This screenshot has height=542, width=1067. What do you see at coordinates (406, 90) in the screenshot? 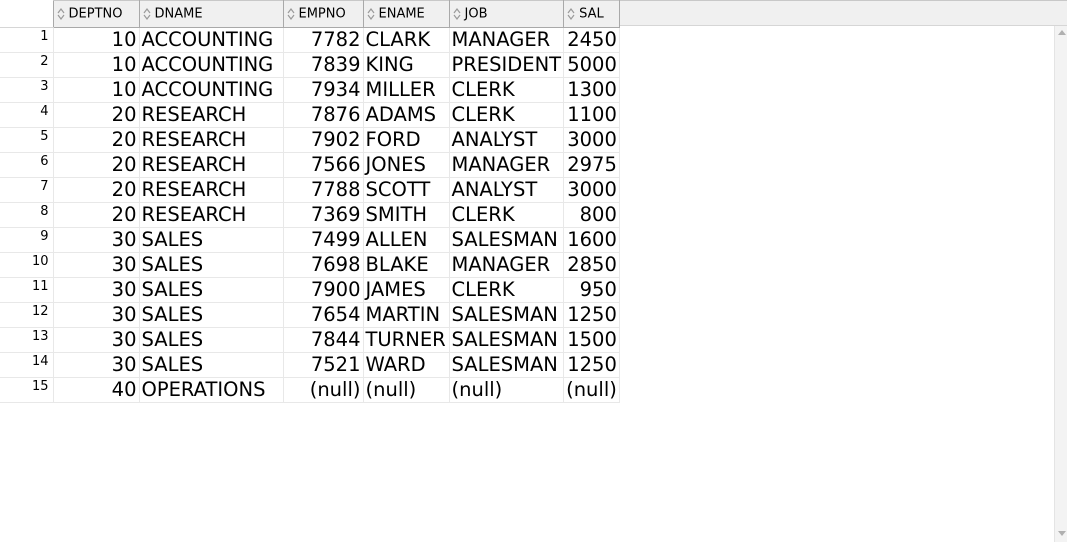
I see `cell-ename: MILLER` at bounding box center [406, 90].